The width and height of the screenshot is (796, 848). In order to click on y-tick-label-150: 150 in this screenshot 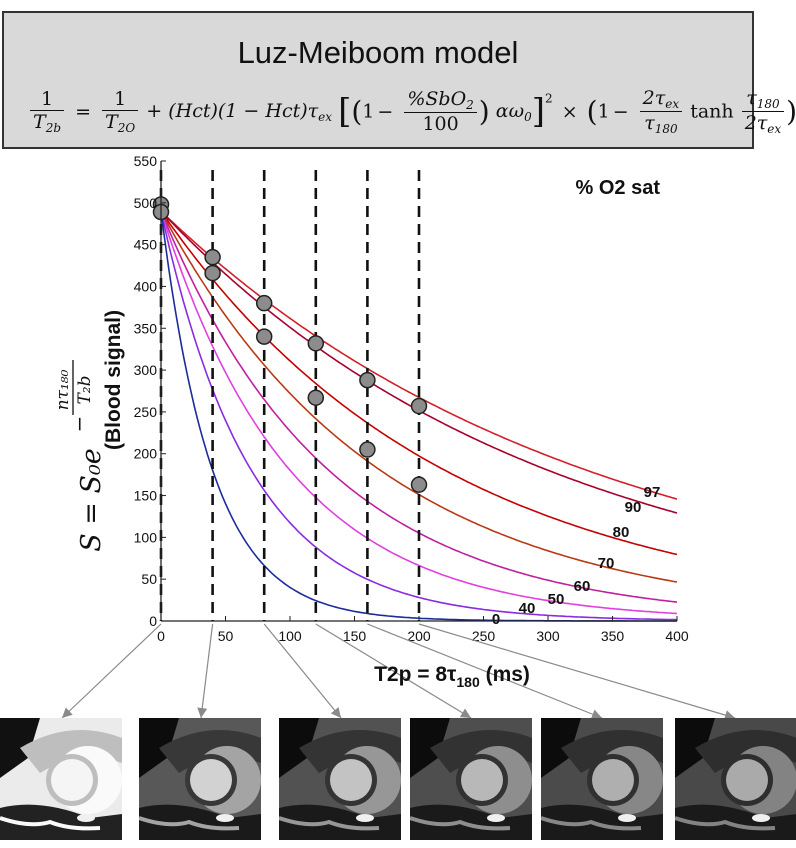, I will do `click(146, 496)`.